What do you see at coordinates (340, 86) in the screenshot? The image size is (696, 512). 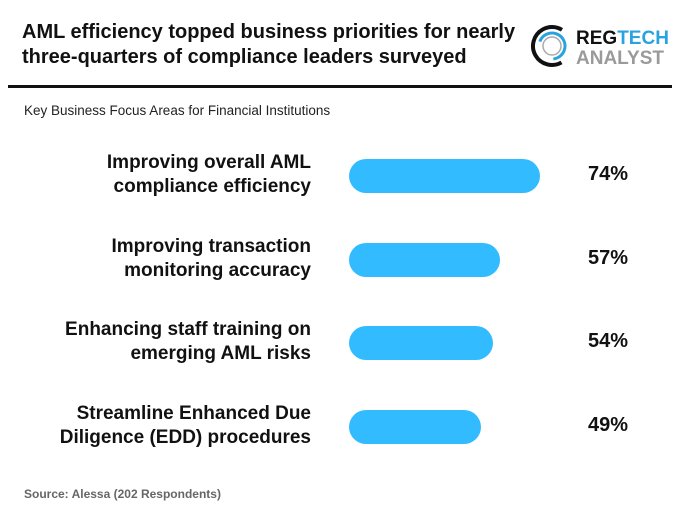 I see `title-divider` at bounding box center [340, 86].